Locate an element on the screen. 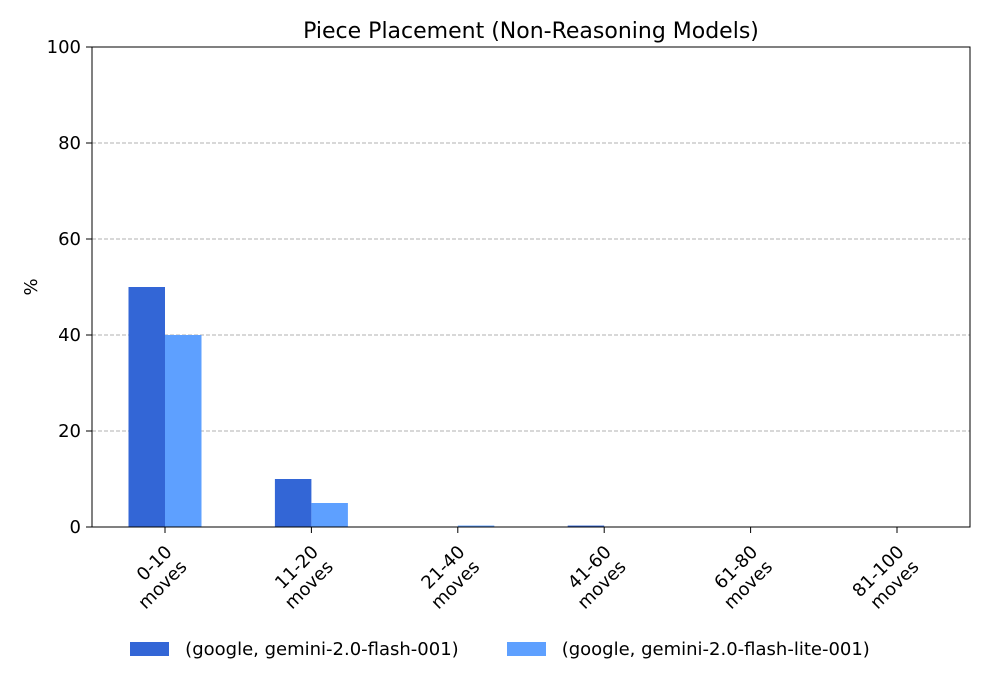 The height and width of the screenshot is (700, 1000). x-tick-label: 11-20moves is located at coordinates (302, 578).